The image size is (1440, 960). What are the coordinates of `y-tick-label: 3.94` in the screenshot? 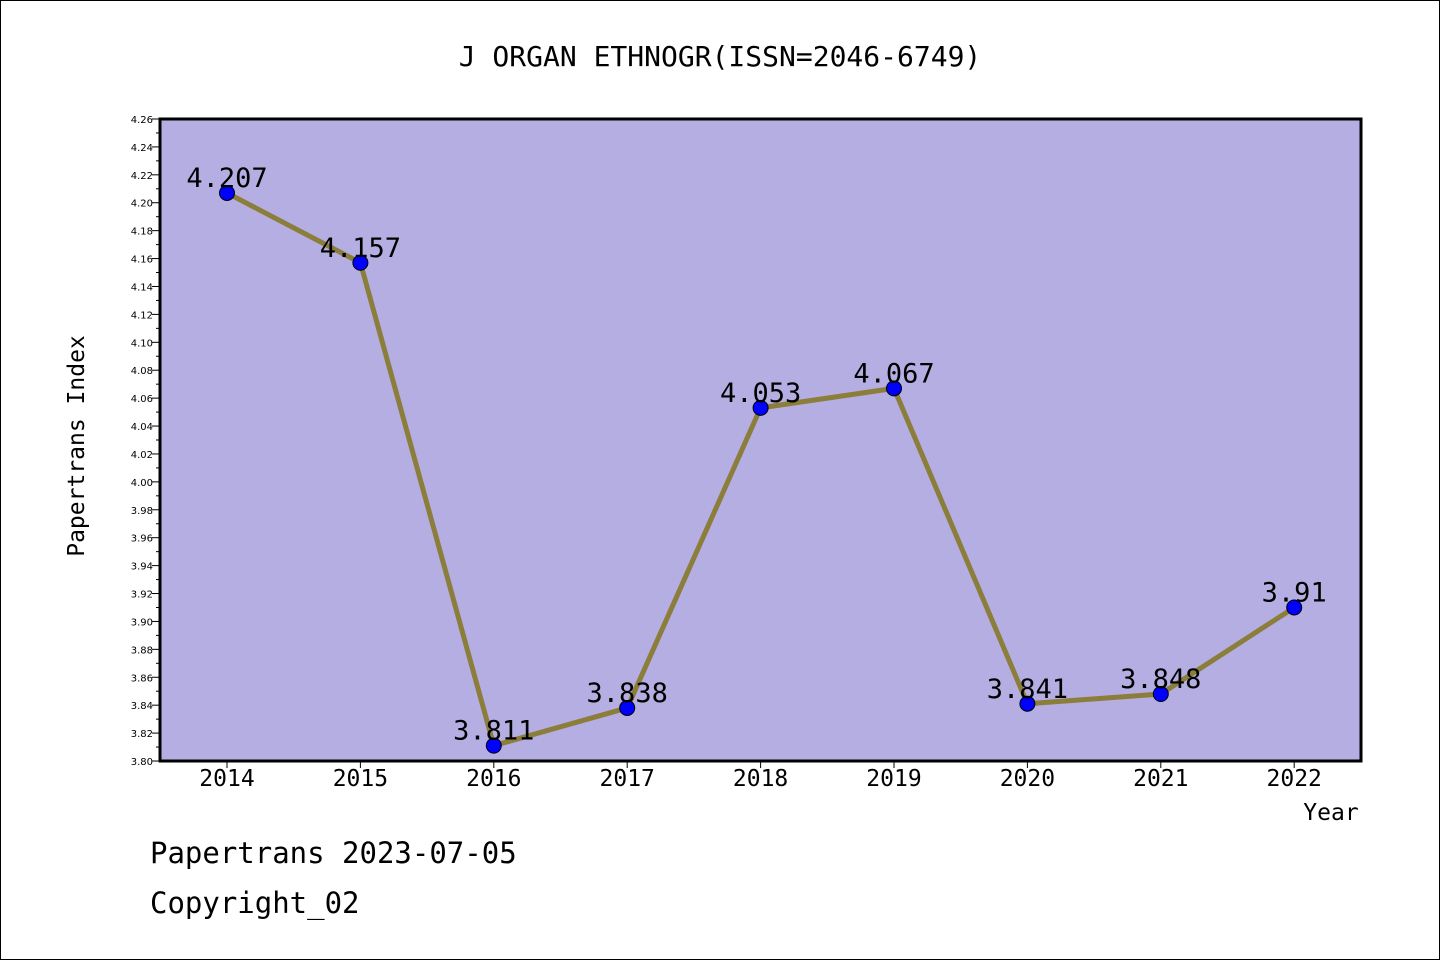 It's located at (142, 567).